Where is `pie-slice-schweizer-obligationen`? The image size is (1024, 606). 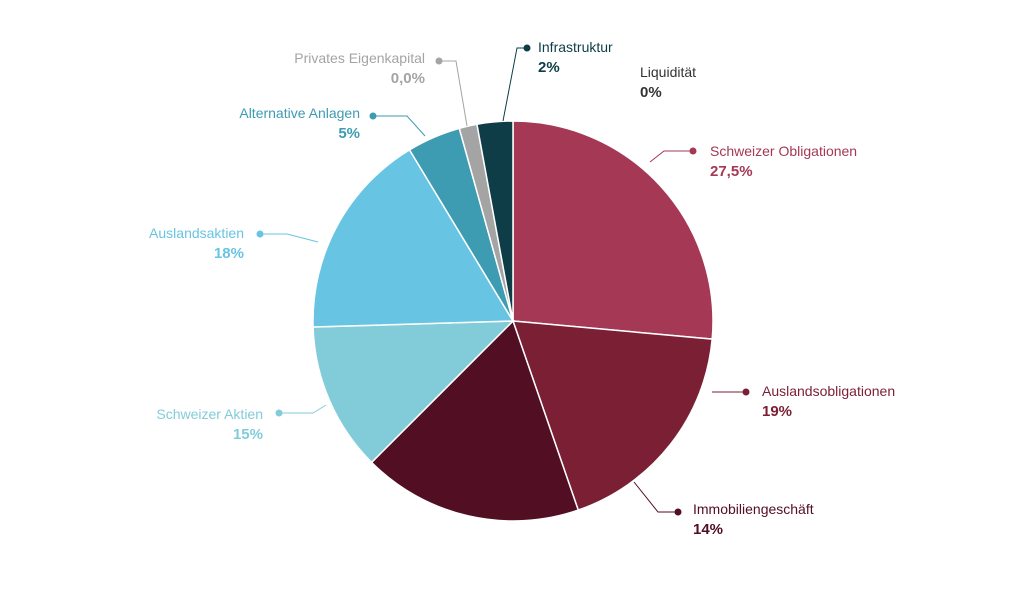 pie-slice-schweizer-obligationen is located at coordinates (613, 230).